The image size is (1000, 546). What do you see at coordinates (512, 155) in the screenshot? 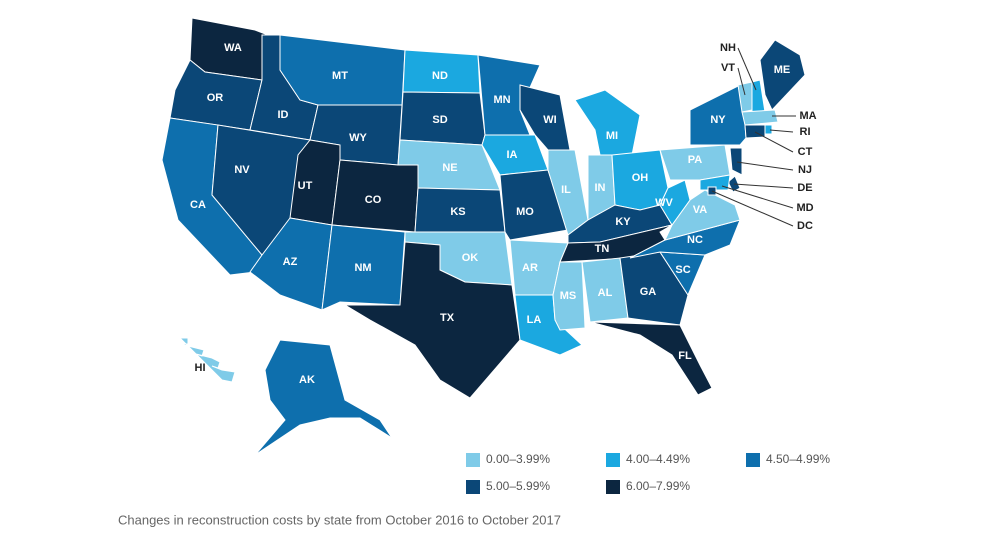
I see `state-label: IA` at bounding box center [512, 155].